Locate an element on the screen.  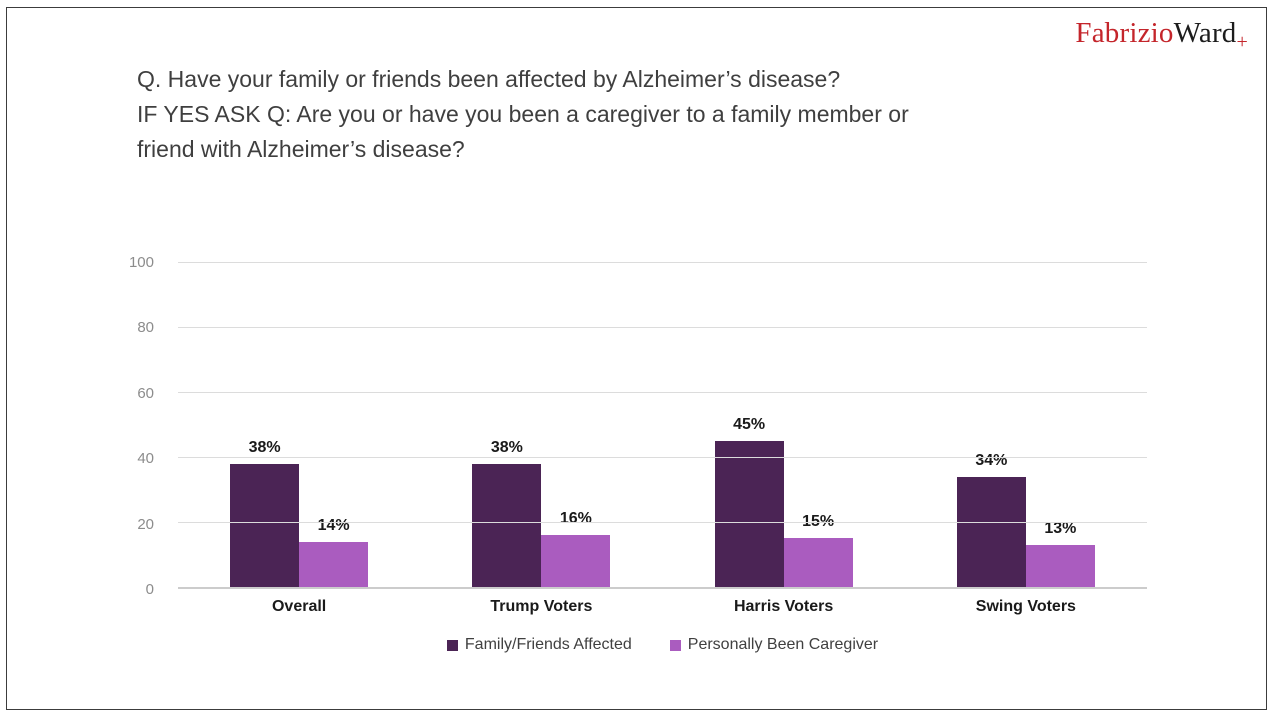
logo-plus: + is located at coordinates (1242, 42).